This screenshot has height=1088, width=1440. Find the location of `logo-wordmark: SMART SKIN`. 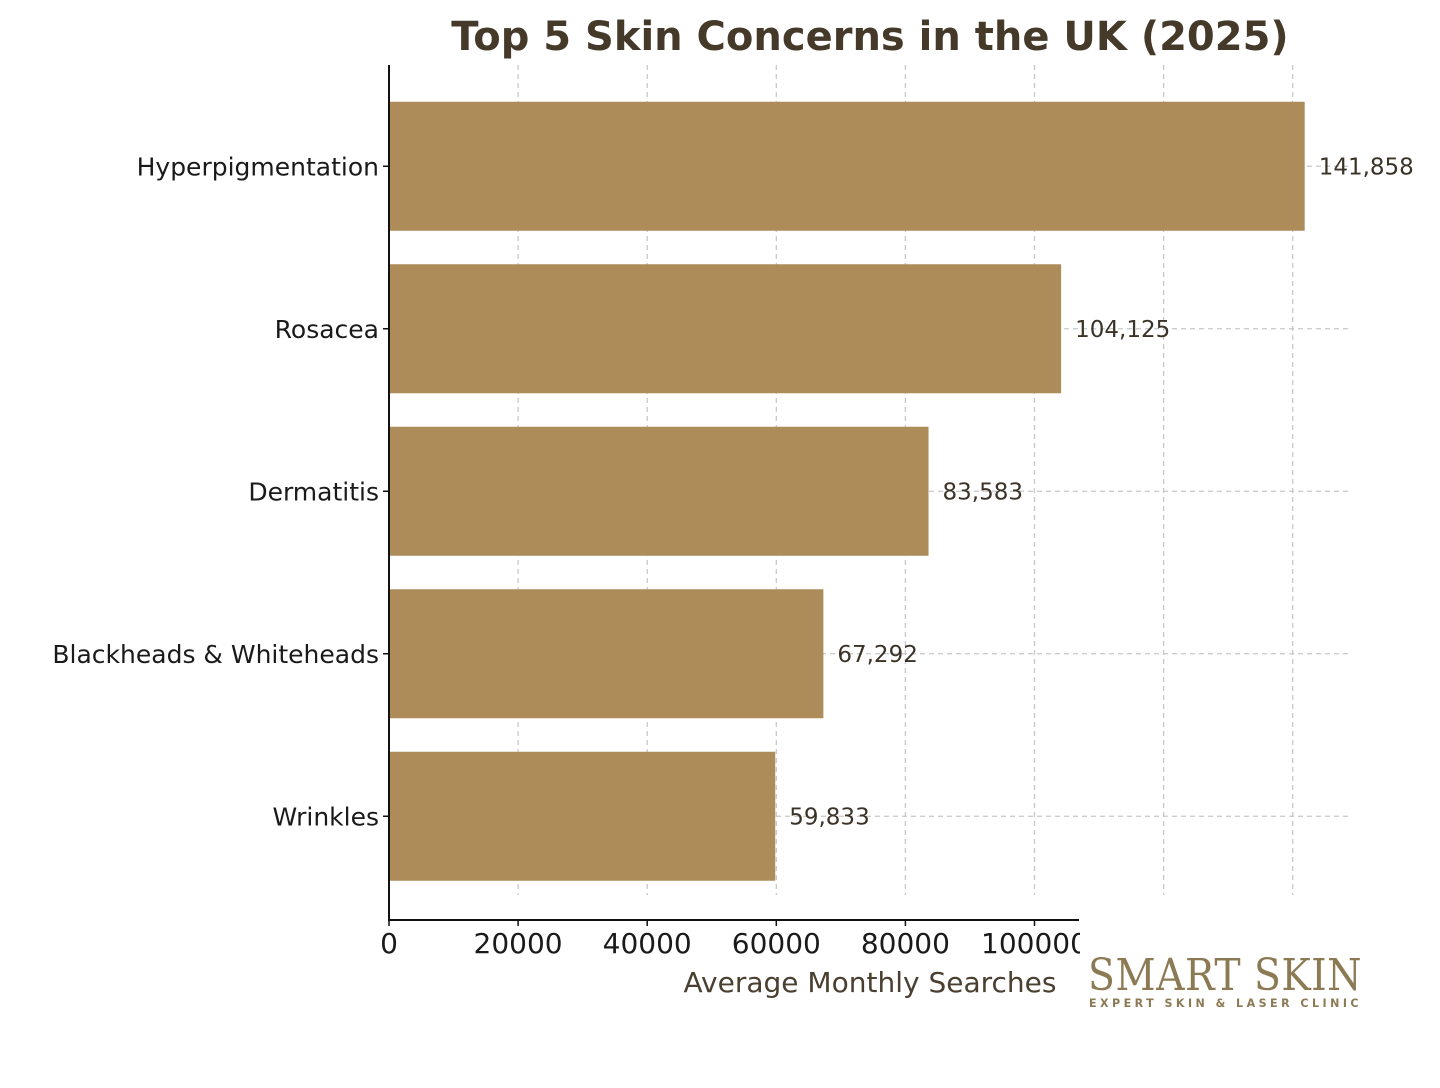

logo-wordmark: SMART SKIN is located at coordinates (1225, 975).